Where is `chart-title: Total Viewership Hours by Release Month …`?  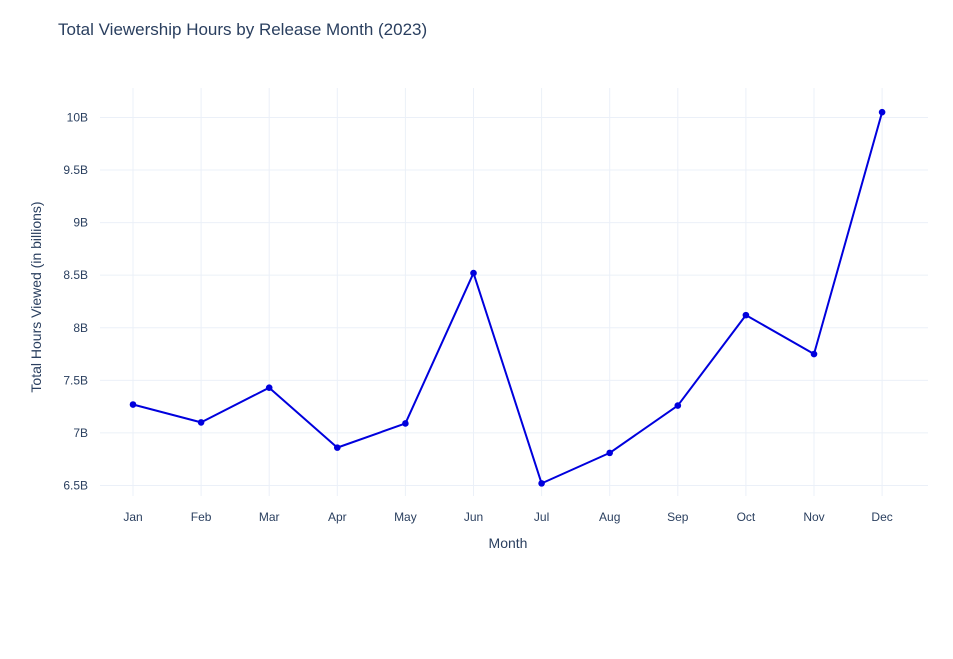
chart-title: Total Viewership Hours by Release Month … is located at coordinates (243, 29).